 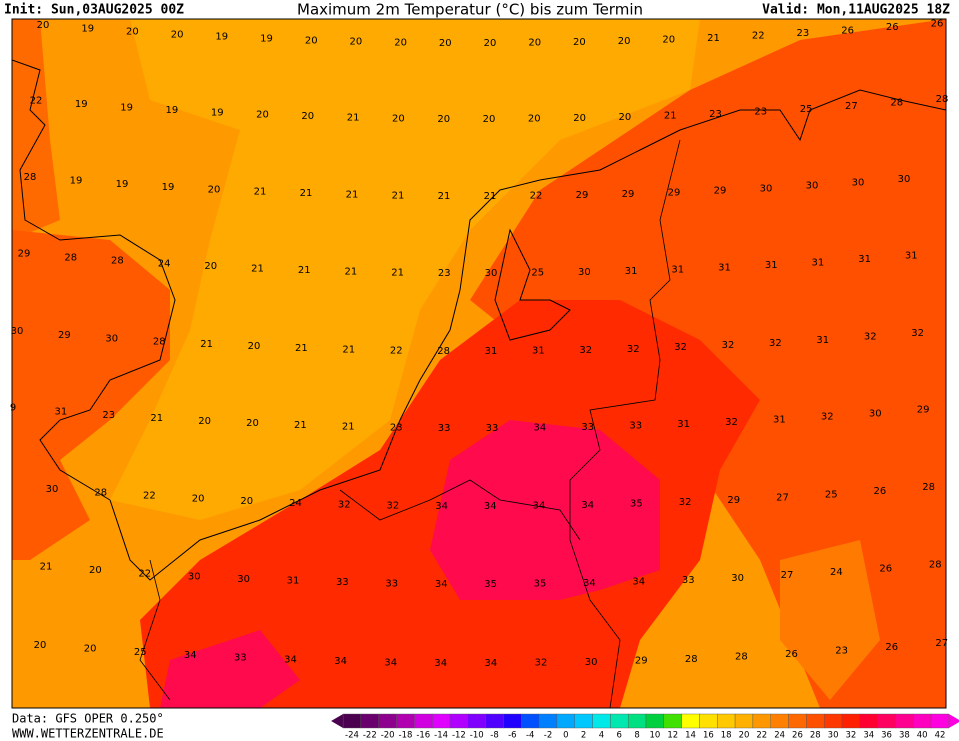 I want to click on color-bar-label: -22, so click(x=370, y=736).